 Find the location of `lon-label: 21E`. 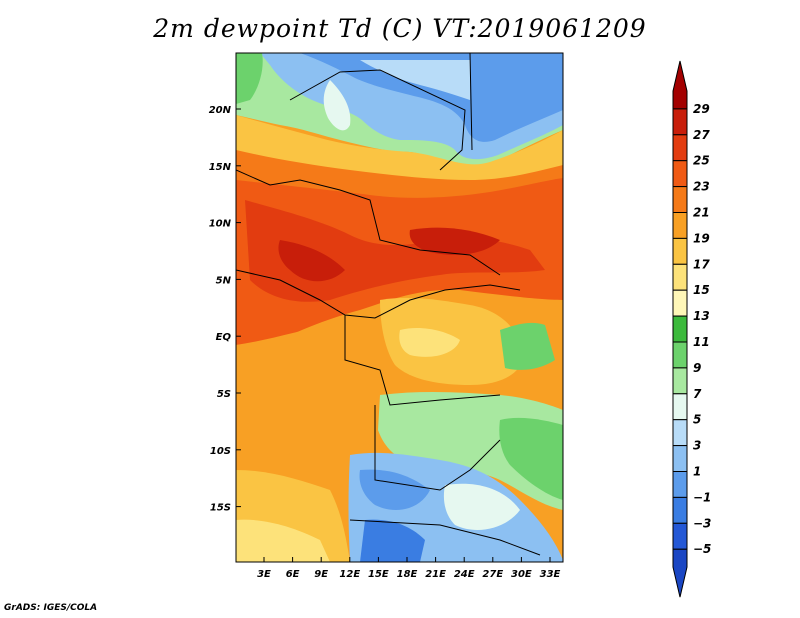

lon-label: 21E is located at coordinates (435, 574).